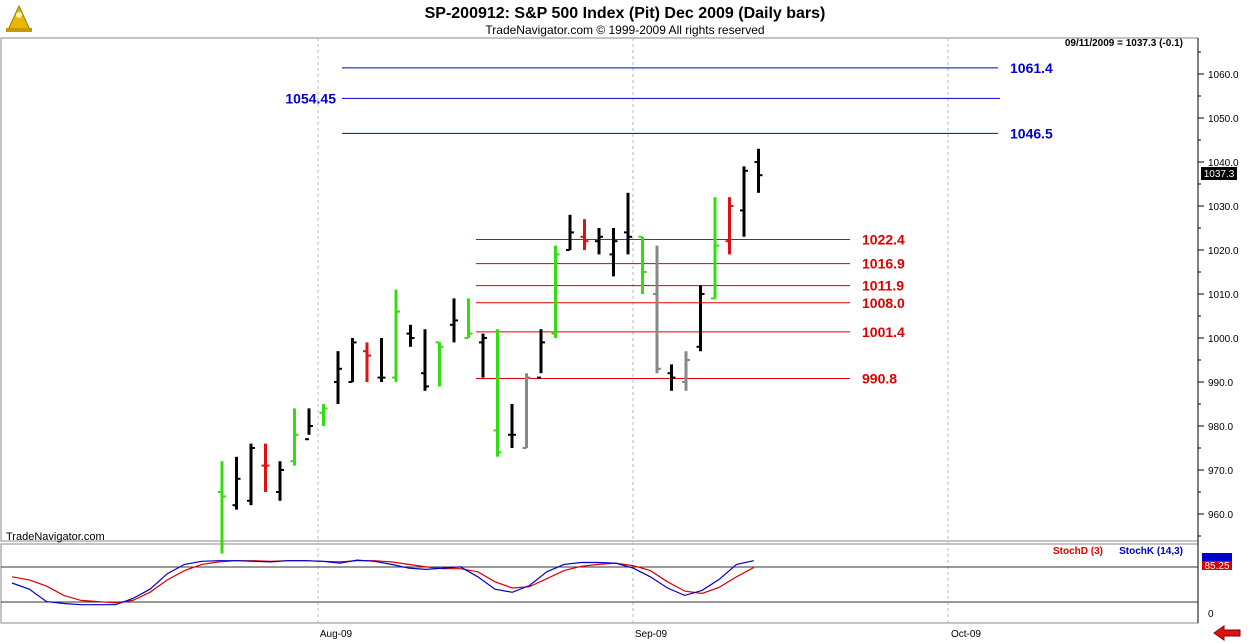  I want to click on stoch-value-marker: 85.25, so click(1217, 562).